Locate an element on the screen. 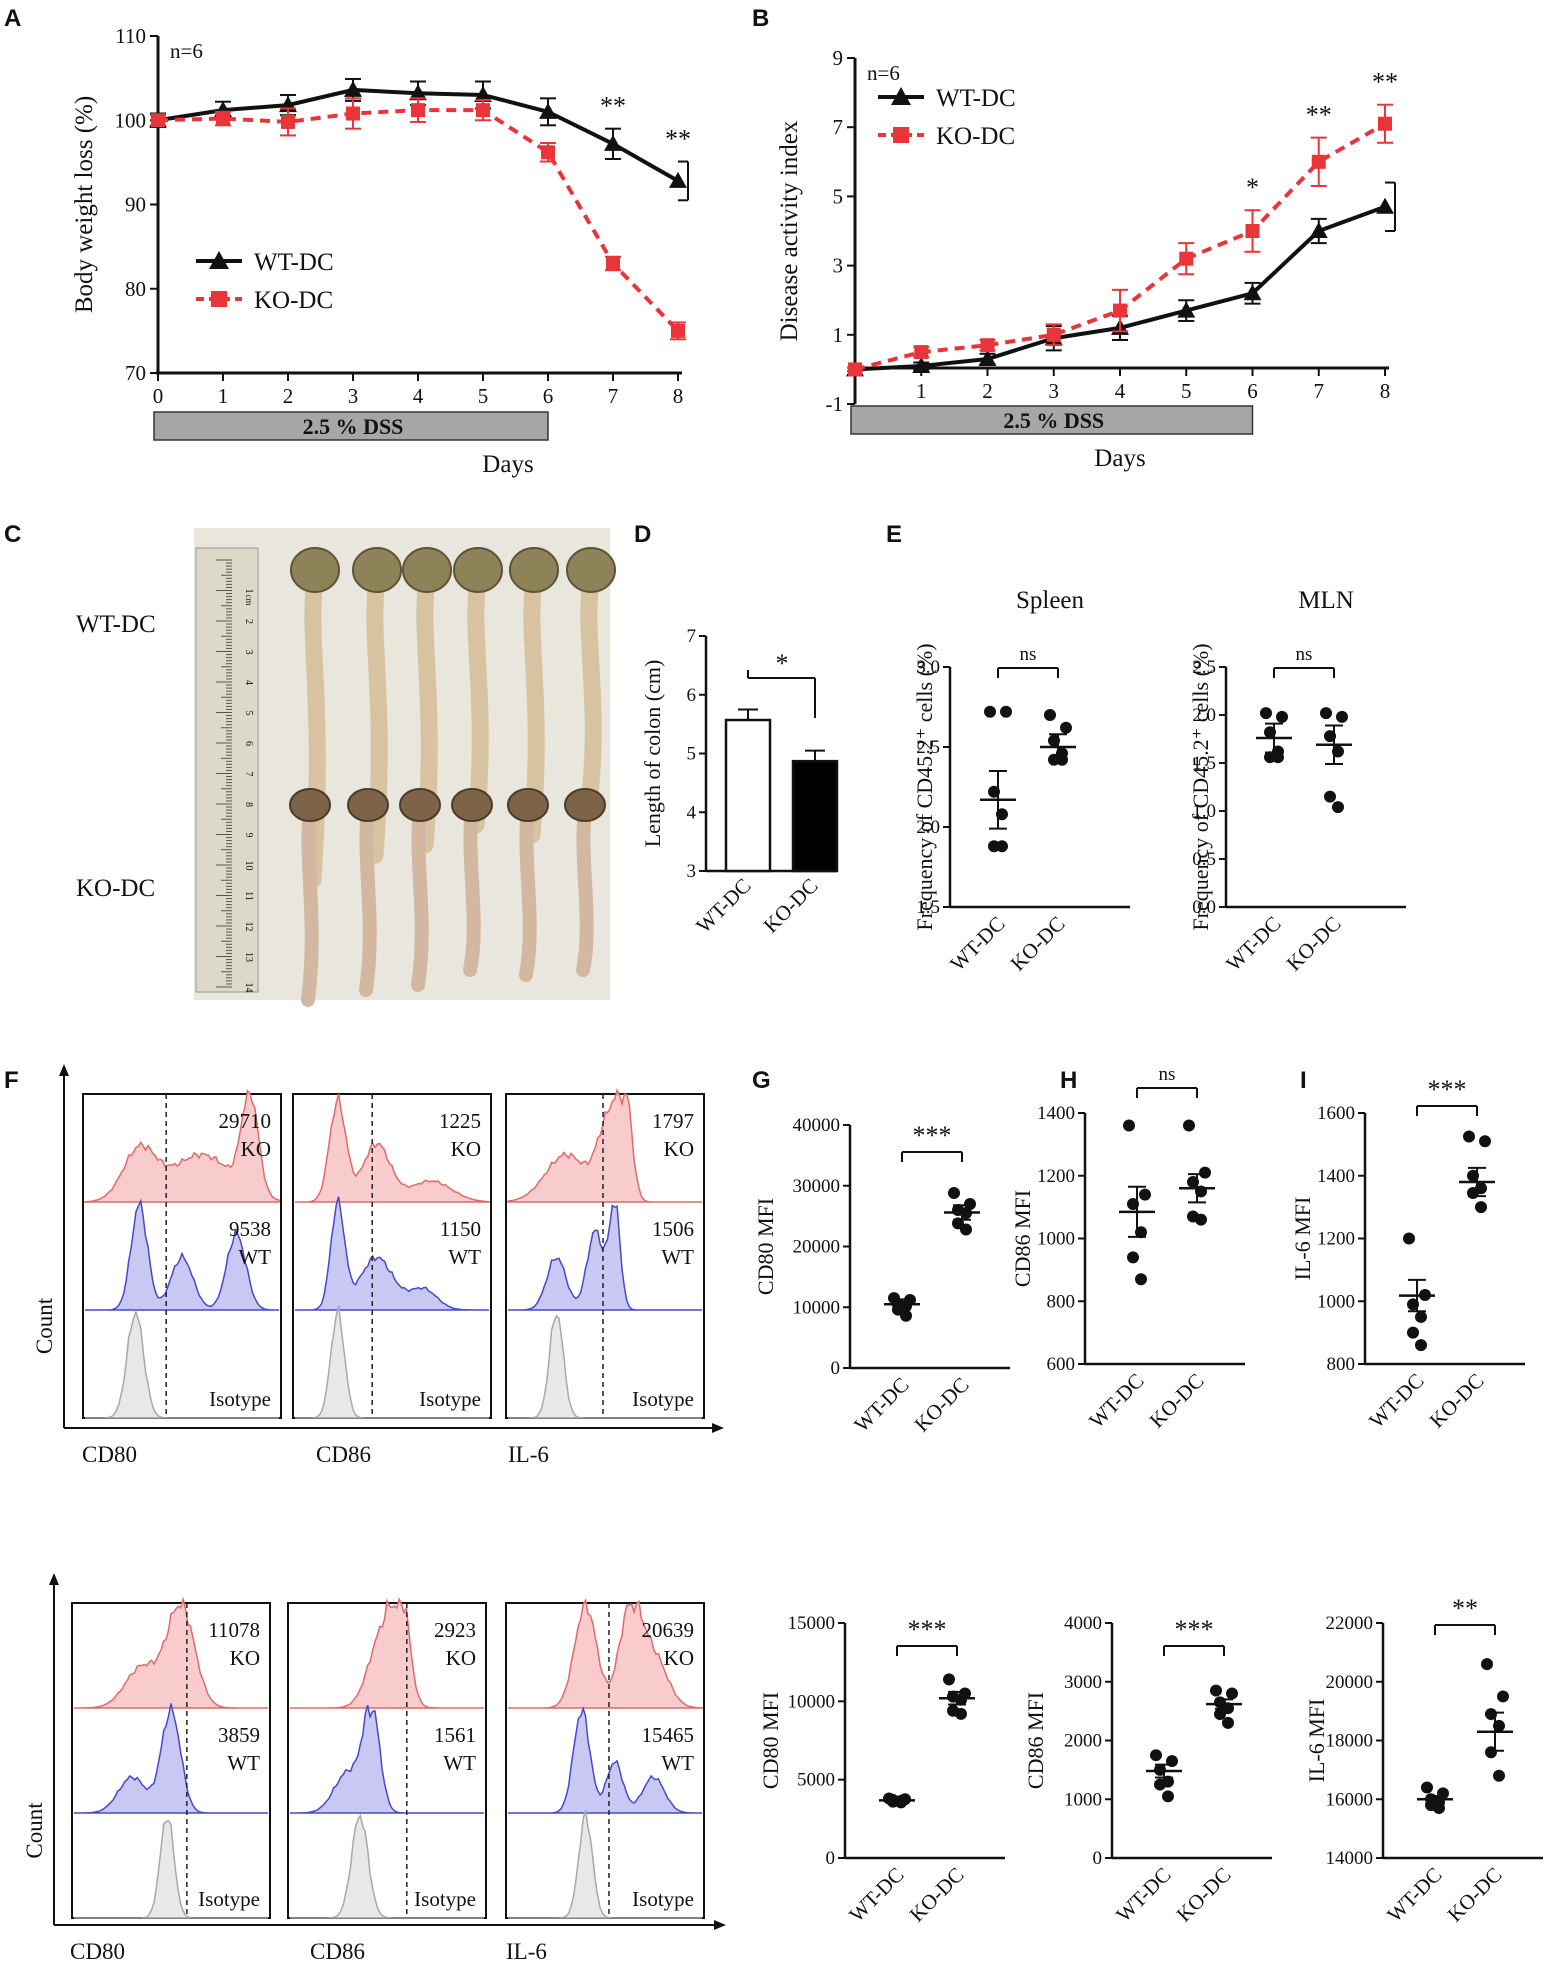  series-KO-DC is located at coordinates (1120, 240).